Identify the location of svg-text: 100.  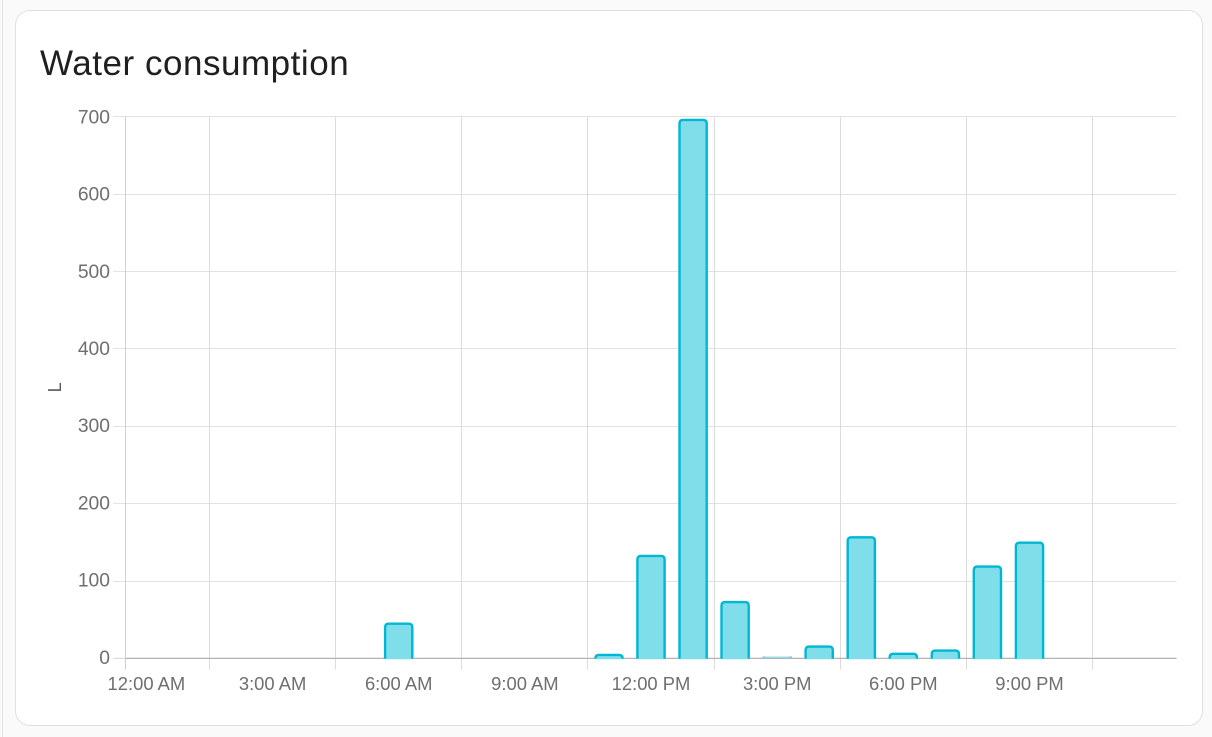
(94, 581).